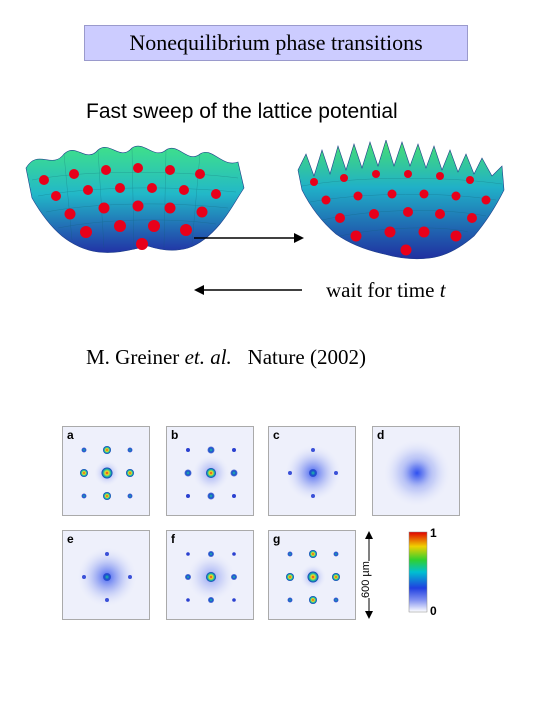  I want to click on panel-label: g, so click(277, 539).